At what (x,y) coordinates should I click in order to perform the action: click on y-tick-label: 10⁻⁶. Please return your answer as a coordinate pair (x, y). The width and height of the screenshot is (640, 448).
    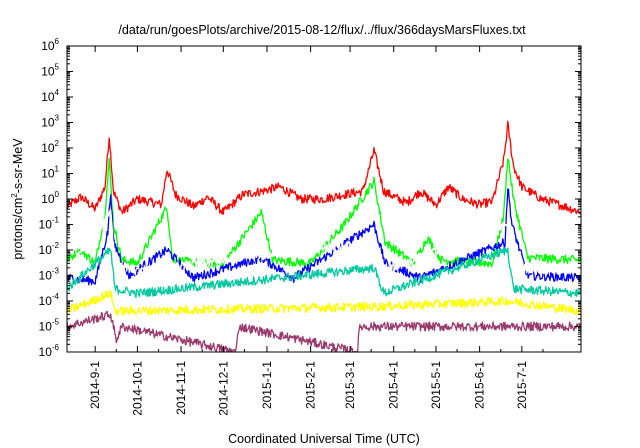
    Looking at the image, I should click on (49, 351).